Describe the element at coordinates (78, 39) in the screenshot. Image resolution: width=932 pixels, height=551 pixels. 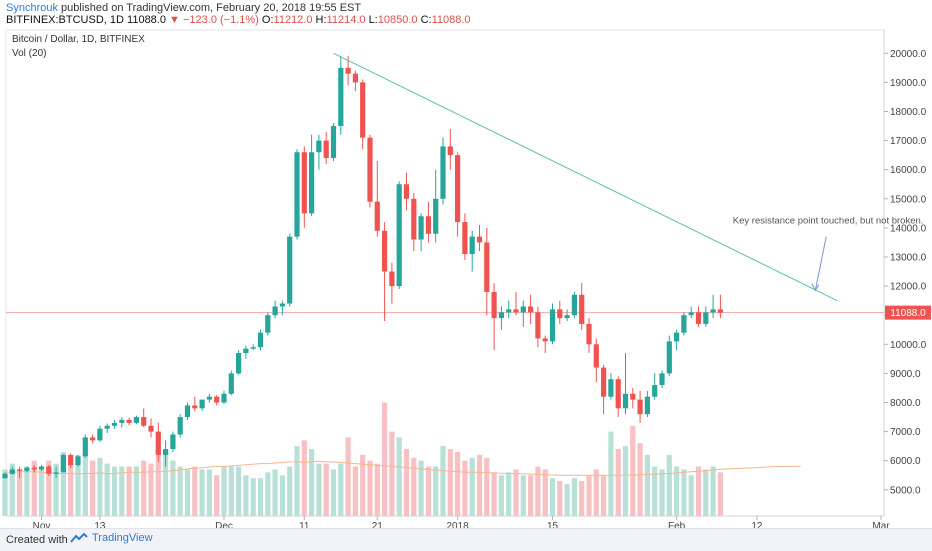
I see `chart-title: Bitcoin / Dollar, 1D, BITFINEX` at that location.